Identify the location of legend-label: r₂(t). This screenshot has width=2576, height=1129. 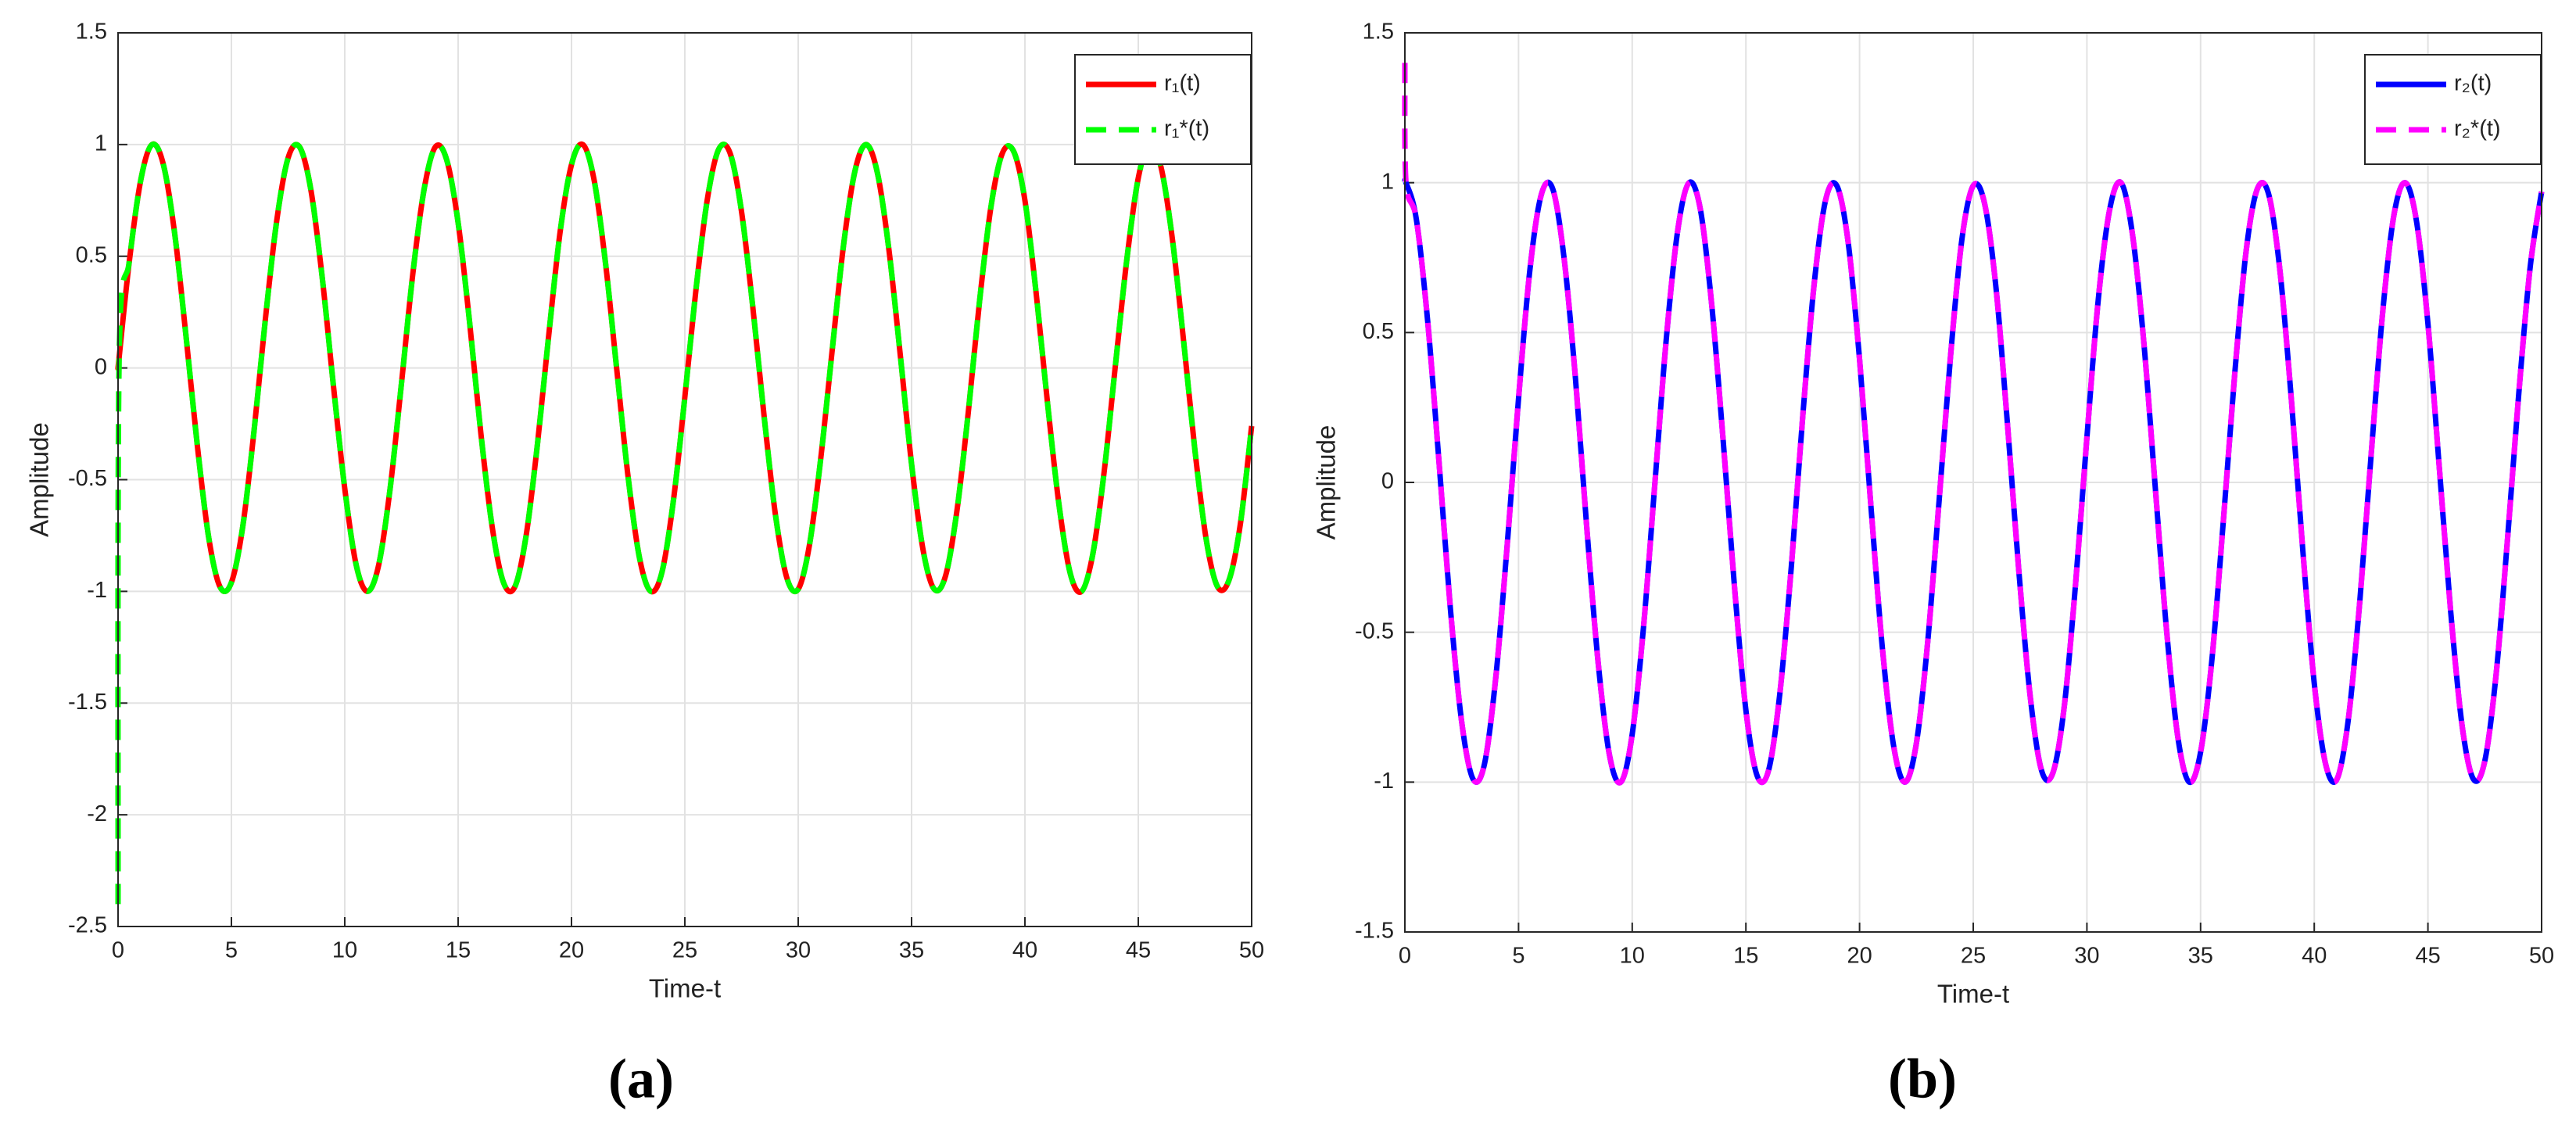
(2473, 83).